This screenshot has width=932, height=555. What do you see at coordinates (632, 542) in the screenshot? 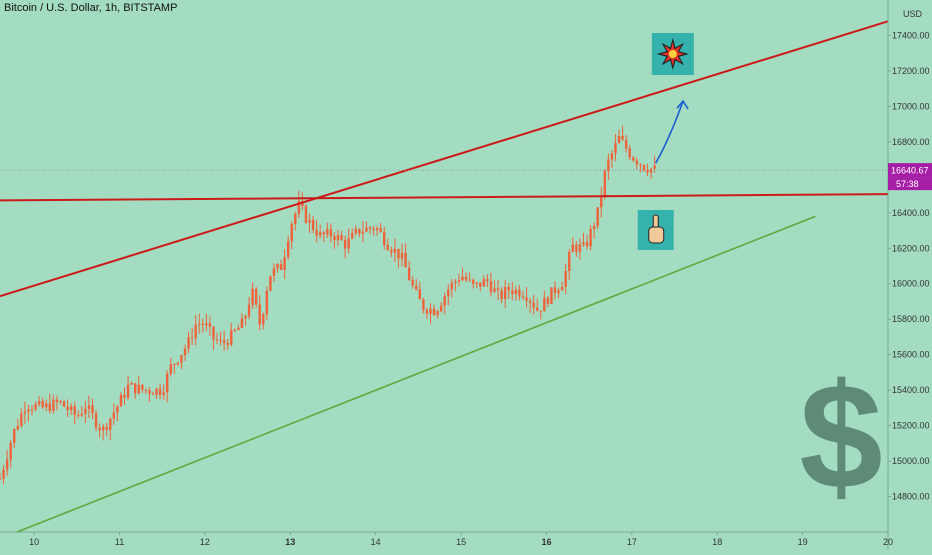
I see `x-tick-label: 17` at bounding box center [632, 542].